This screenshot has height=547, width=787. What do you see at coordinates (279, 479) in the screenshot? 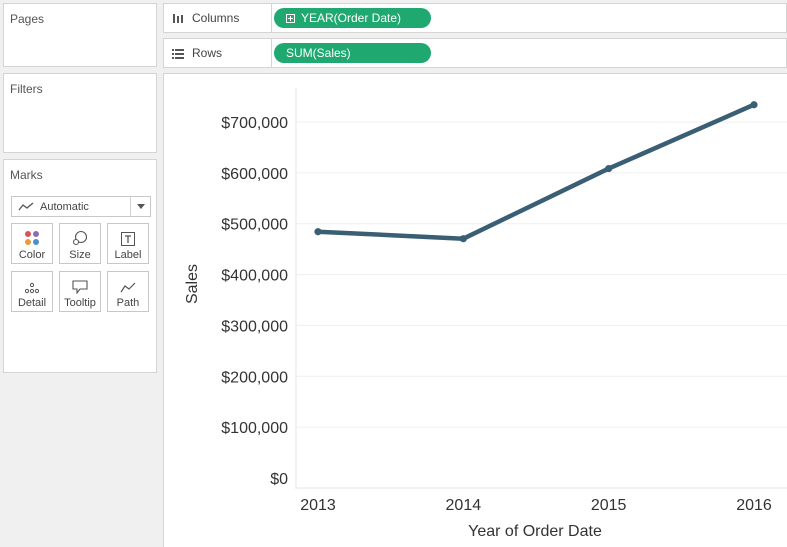
I see `y-tick-label: $0` at bounding box center [279, 479].